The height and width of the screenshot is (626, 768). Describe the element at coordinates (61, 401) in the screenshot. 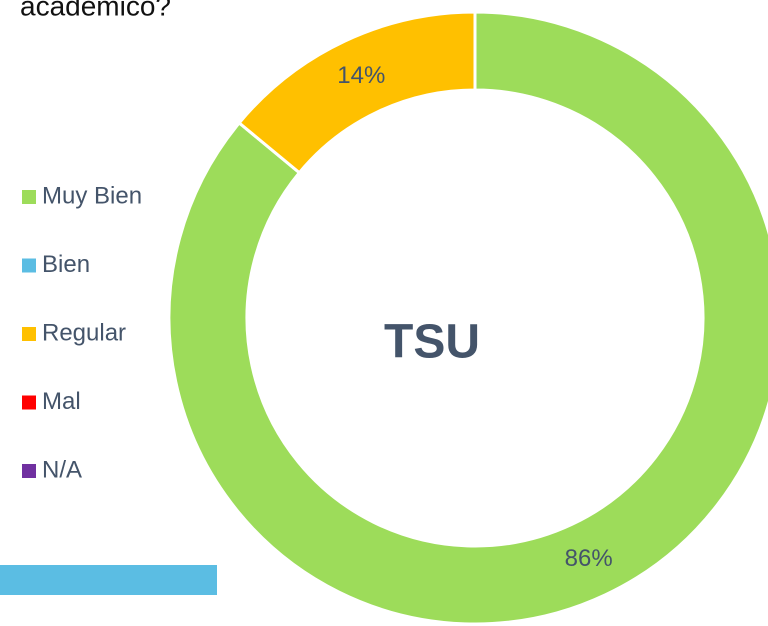

I see `legend-label: Mal` at that location.